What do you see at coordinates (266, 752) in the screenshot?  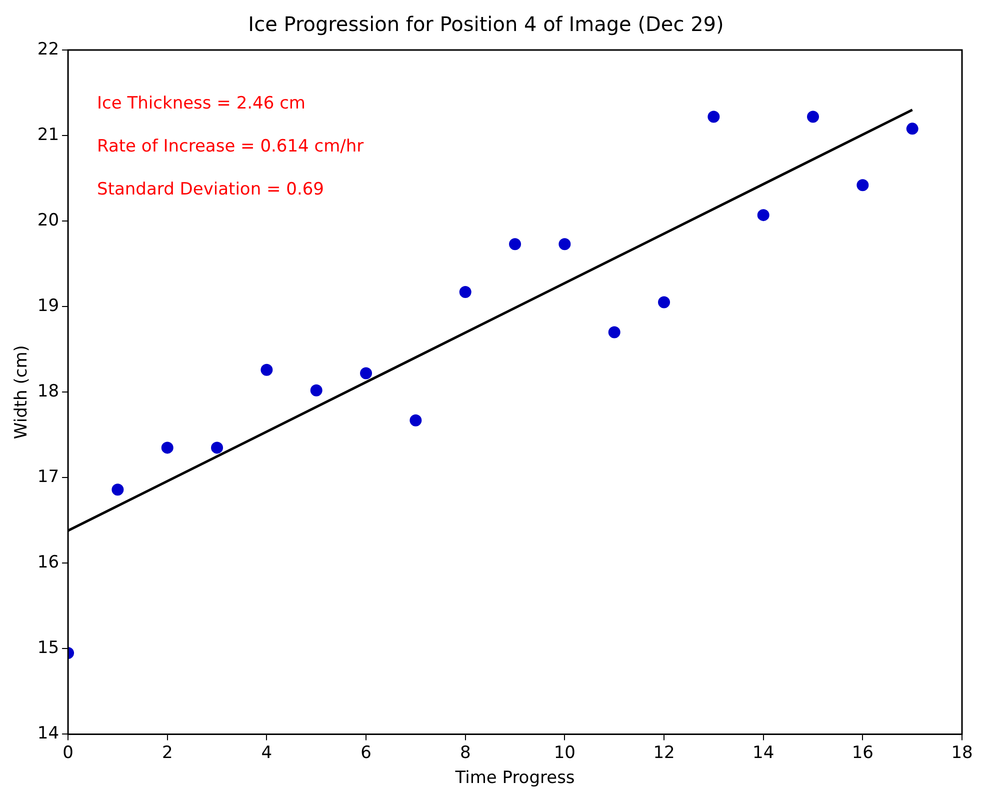 I see `x-tick-label: 4` at bounding box center [266, 752].